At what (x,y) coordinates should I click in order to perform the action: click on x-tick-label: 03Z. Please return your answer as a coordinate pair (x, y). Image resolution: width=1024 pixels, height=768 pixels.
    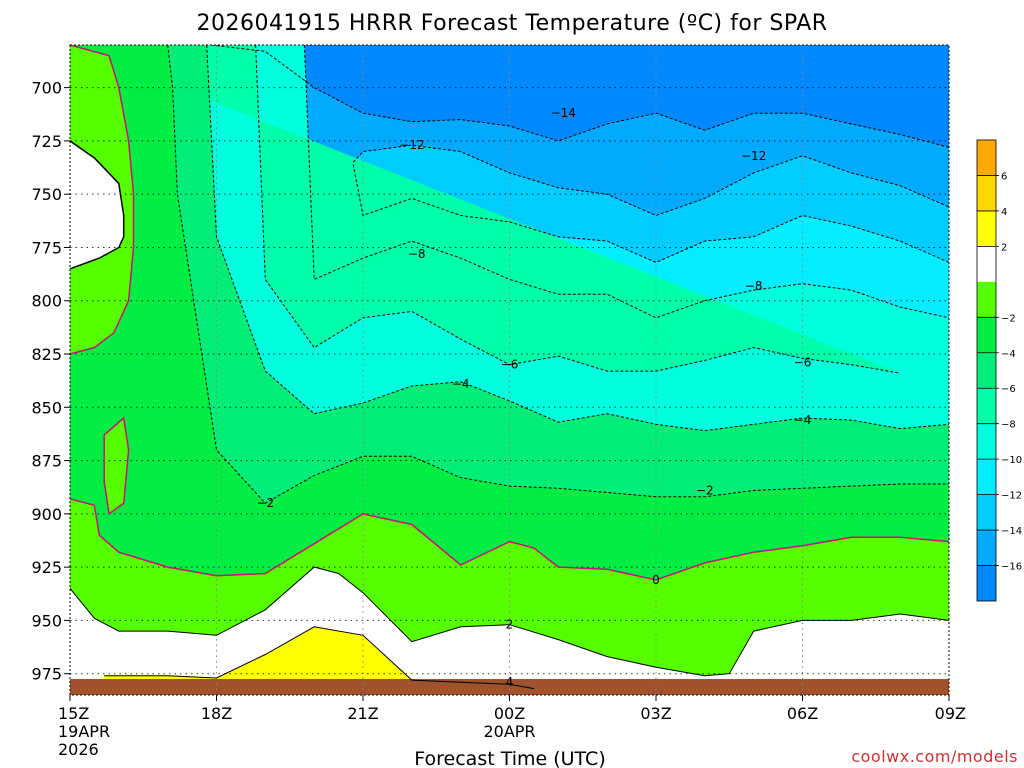
    Looking at the image, I should click on (655, 713).